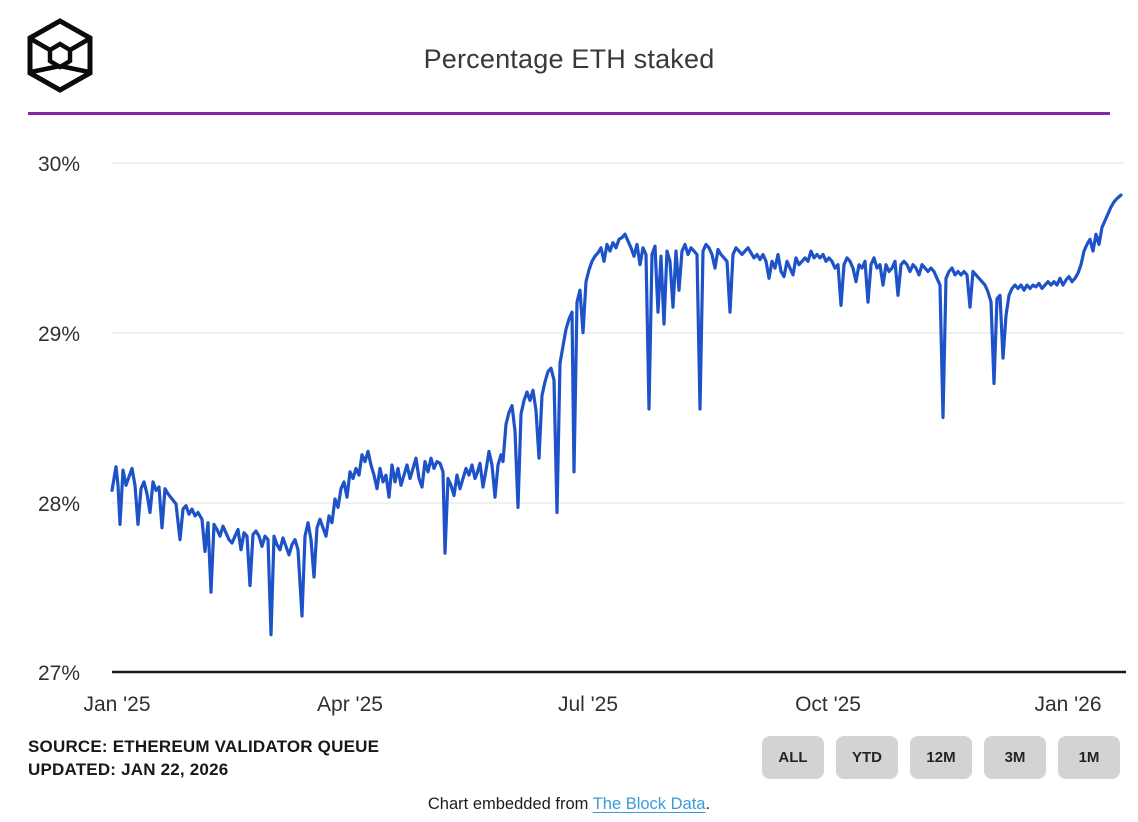  Describe the element at coordinates (1089, 757) in the screenshot. I see `range-button-1m: 1M` at that location.